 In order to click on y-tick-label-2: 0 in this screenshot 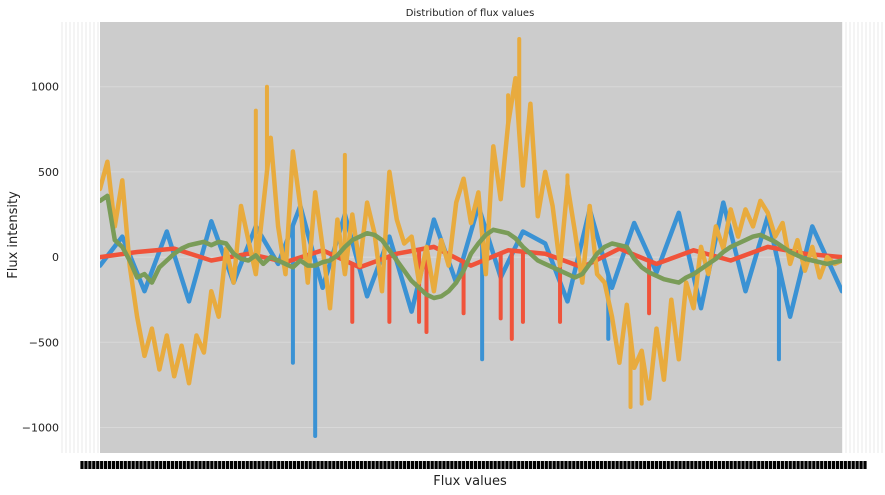, I will do `click(55, 257)`.